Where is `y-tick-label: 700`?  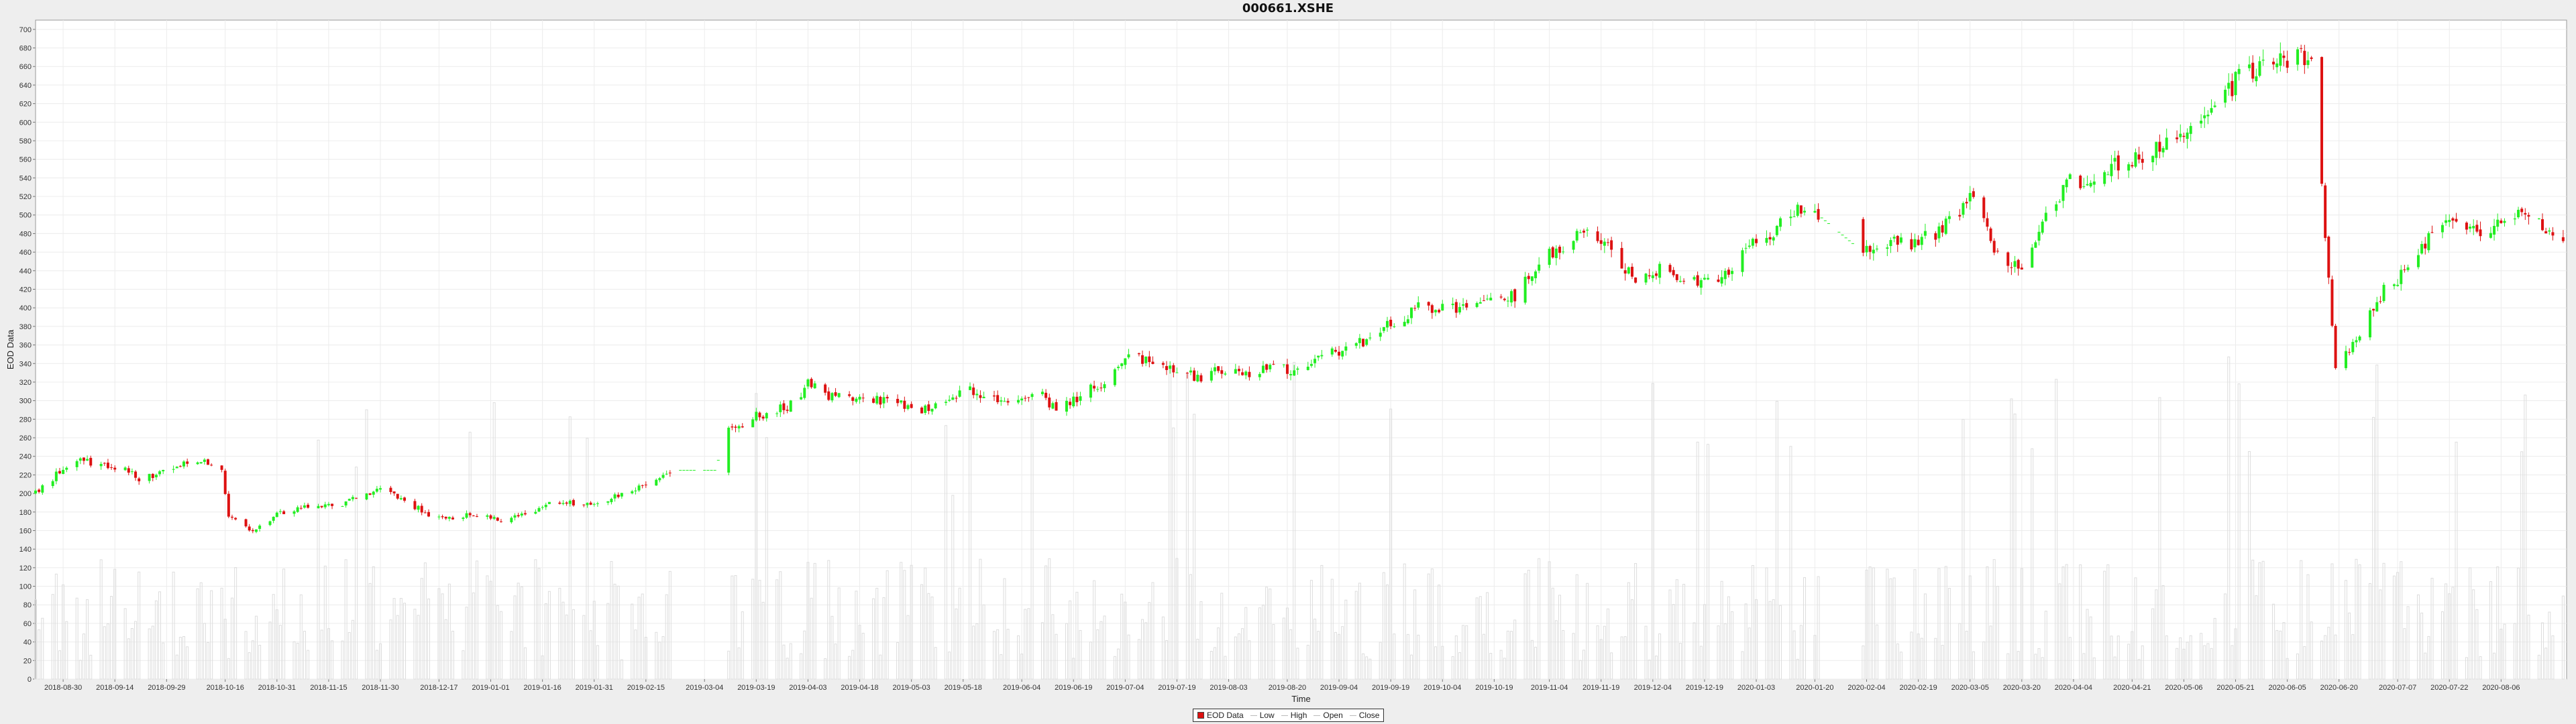
y-tick-label: 700 is located at coordinates (25, 30).